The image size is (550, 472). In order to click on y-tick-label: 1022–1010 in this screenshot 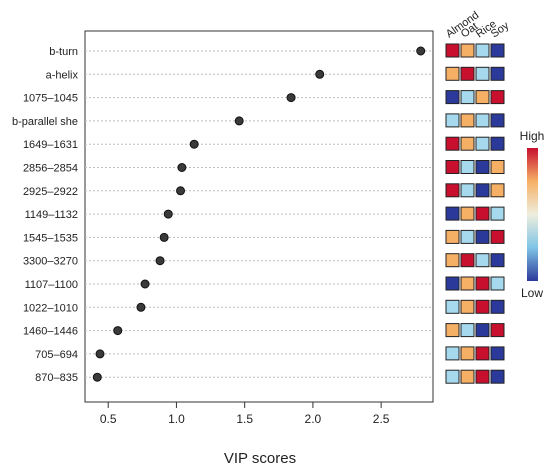, I will do `click(50, 308)`.